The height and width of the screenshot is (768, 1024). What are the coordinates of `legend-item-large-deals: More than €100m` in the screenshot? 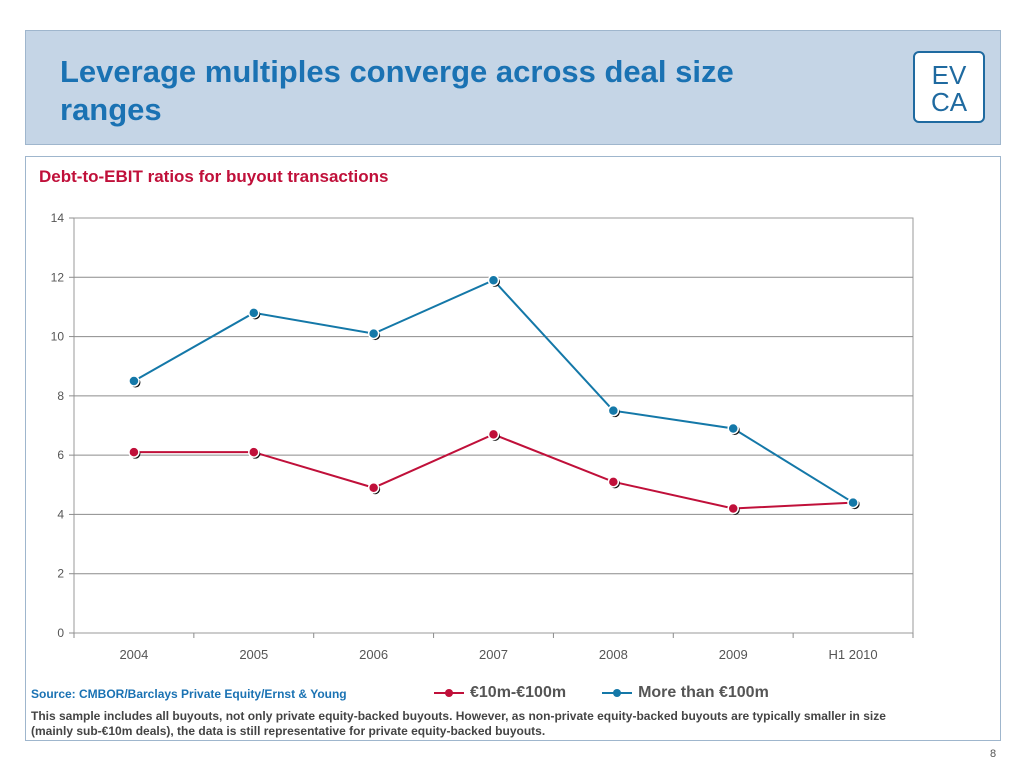 It's located at (685, 693).